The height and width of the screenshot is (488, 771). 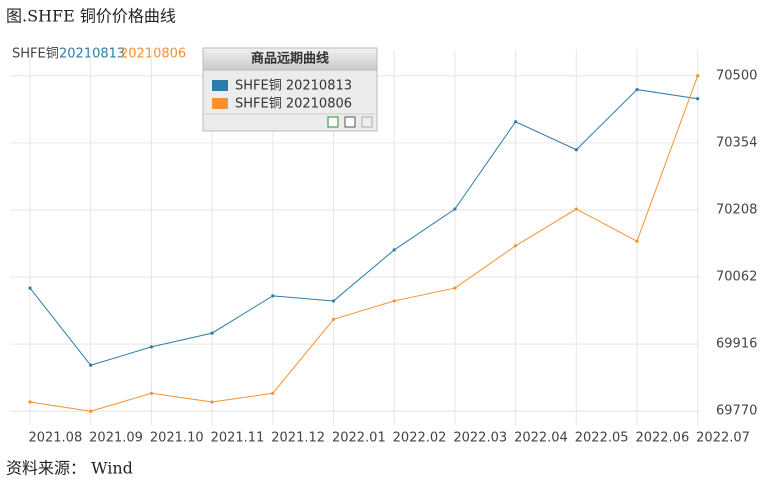 What do you see at coordinates (736, 142) in the screenshot?
I see `y-tick-label: 70354` at bounding box center [736, 142].